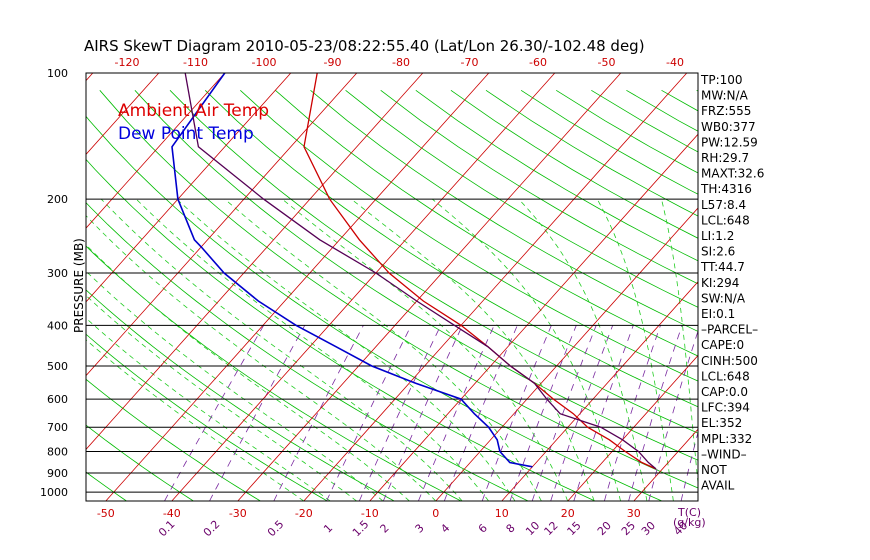 The image size is (870, 560). Describe the element at coordinates (725, 96) in the screenshot. I see `index-1: MW:N/A` at that location.